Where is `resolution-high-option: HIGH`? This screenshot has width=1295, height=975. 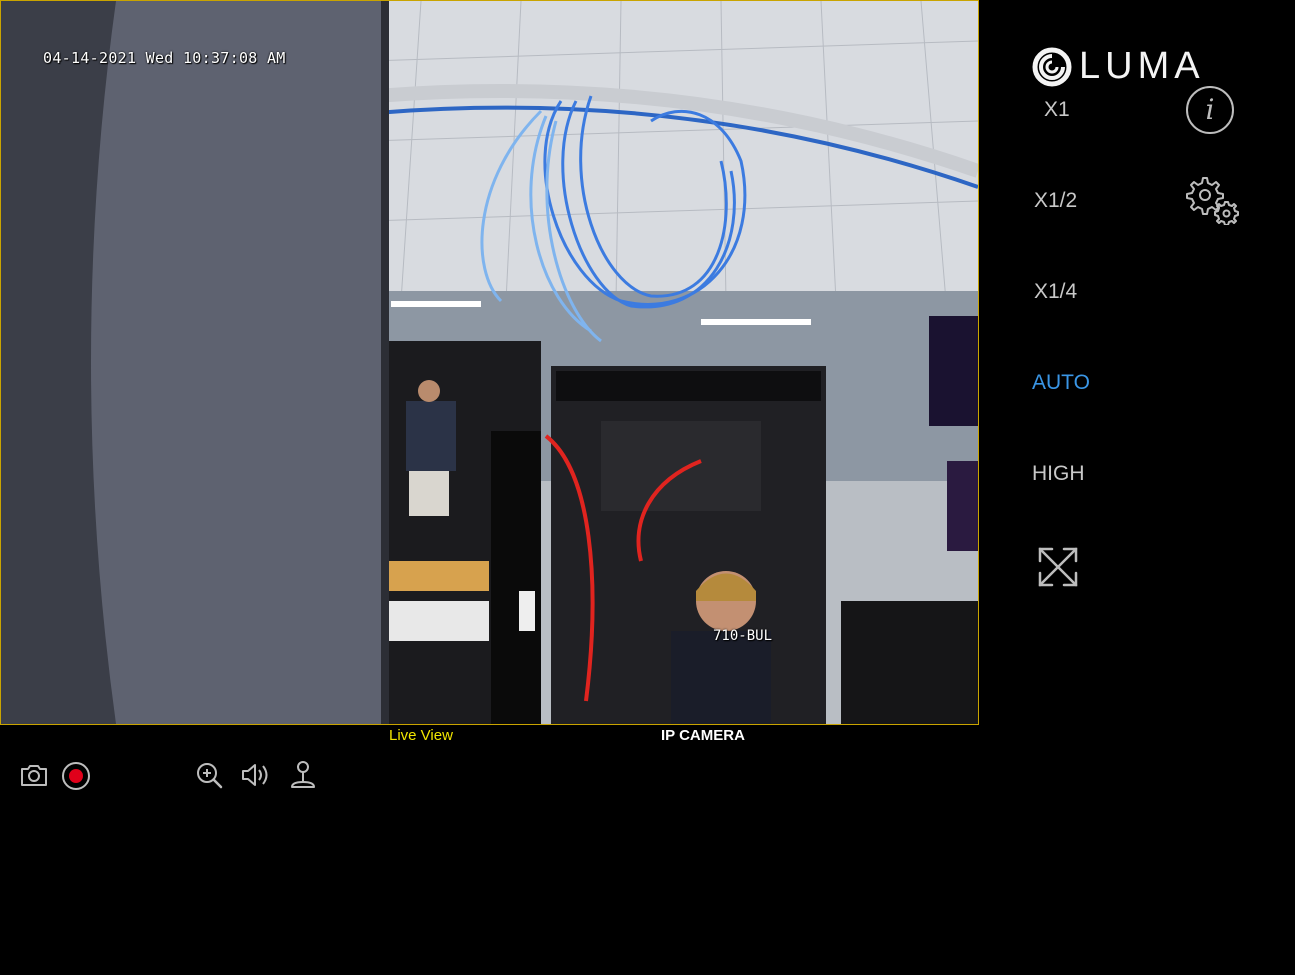 resolution-high-option: HIGH is located at coordinates (1058, 473).